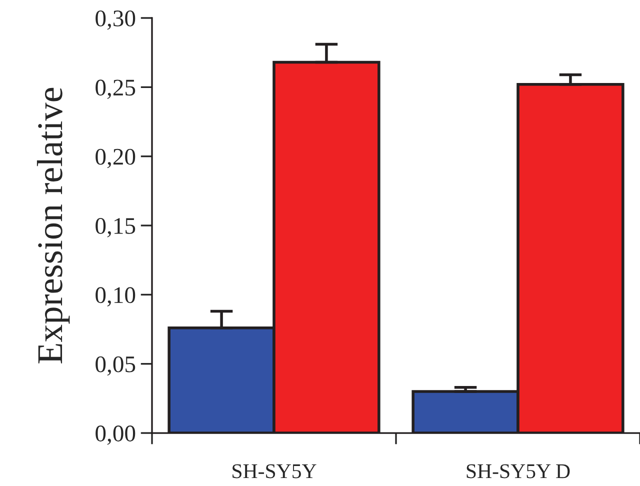 This screenshot has width=640, height=486. I want to click on y-tick-label: 0,10, so click(116, 296).